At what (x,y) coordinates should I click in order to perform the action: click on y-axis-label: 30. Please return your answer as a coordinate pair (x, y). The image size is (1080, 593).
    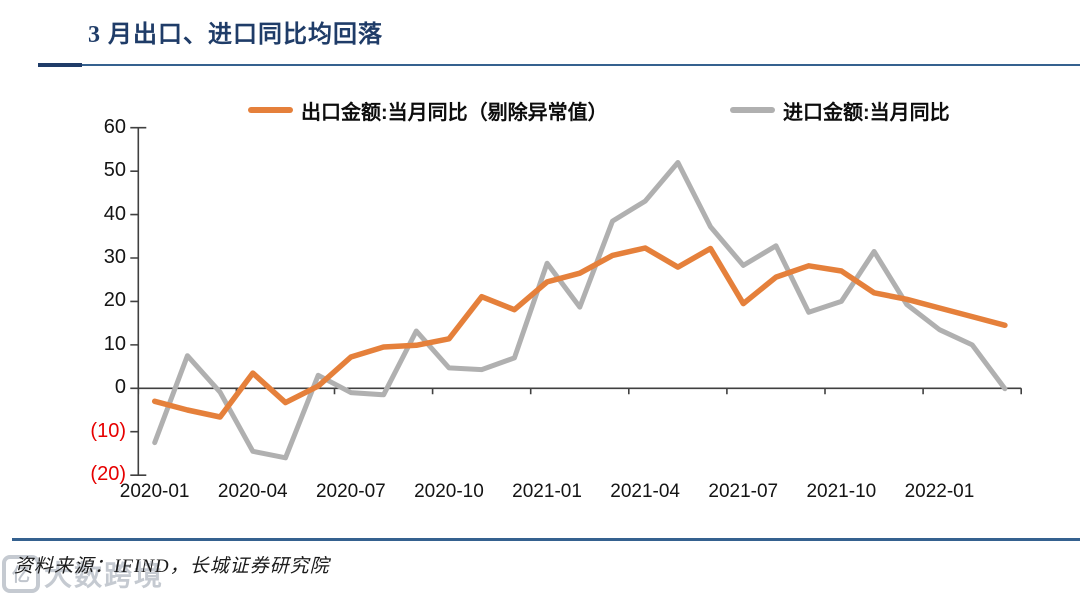
    Looking at the image, I should click on (114, 257).